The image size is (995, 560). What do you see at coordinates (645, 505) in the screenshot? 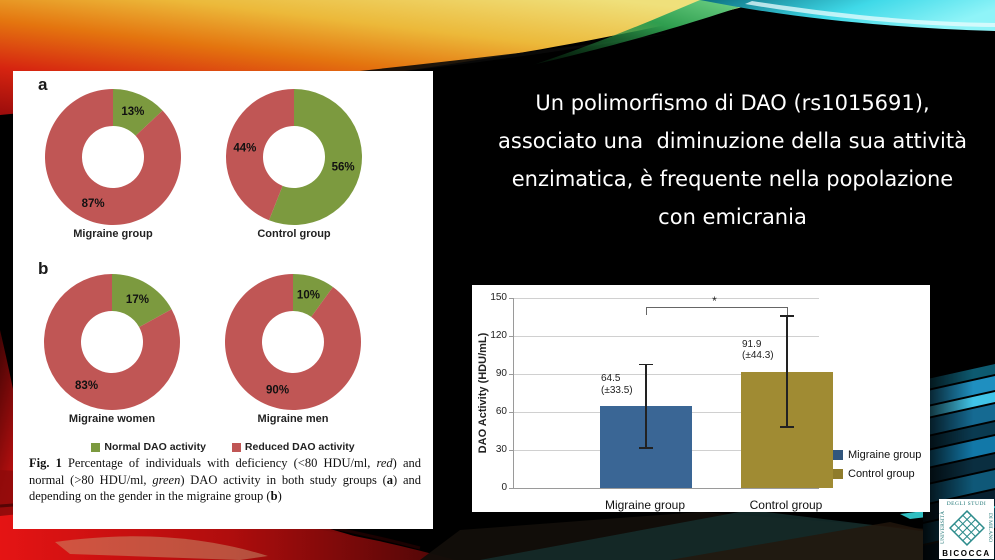
I see `x-category-label: Migraine group` at bounding box center [645, 505].